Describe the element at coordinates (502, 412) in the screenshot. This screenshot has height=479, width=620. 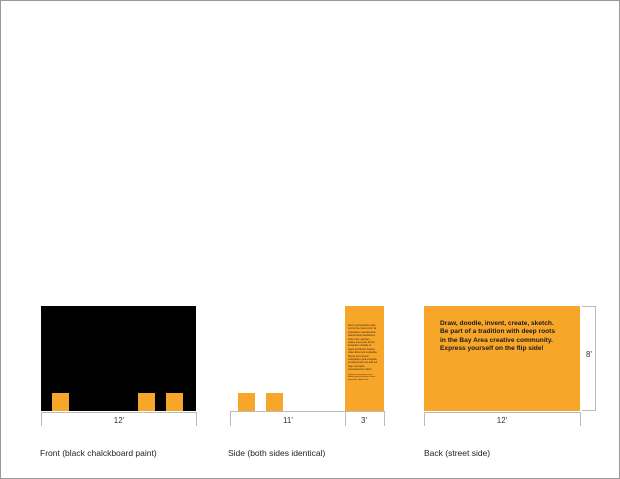
I see `back-dimension-line` at that location.